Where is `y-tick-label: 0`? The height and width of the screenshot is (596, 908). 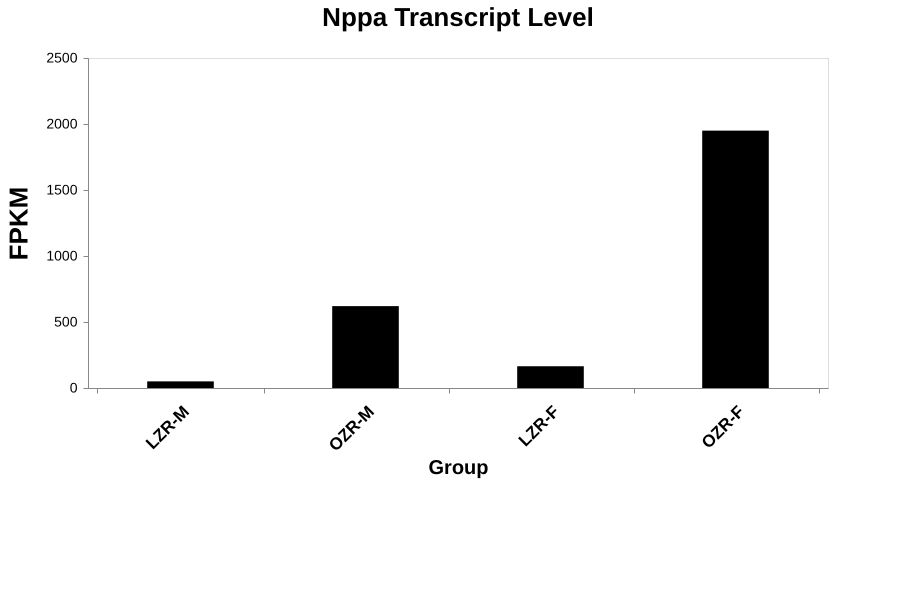
y-tick-label: 0 is located at coordinates (74, 388).